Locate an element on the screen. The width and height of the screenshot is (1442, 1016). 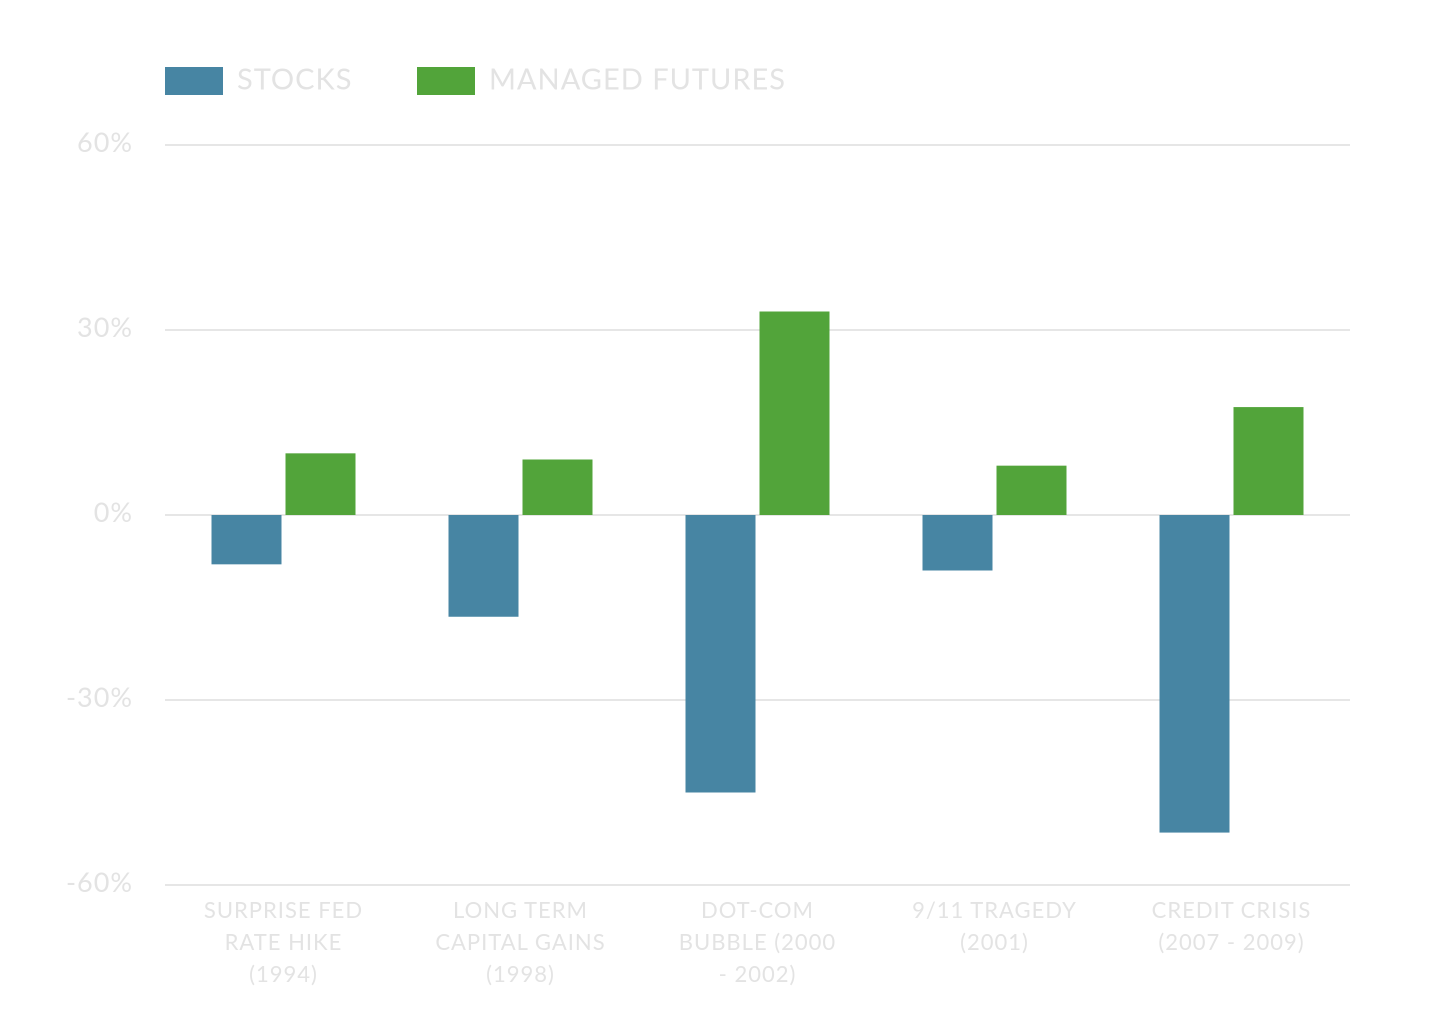
y-tick-label: 0% is located at coordinates (113, 511).